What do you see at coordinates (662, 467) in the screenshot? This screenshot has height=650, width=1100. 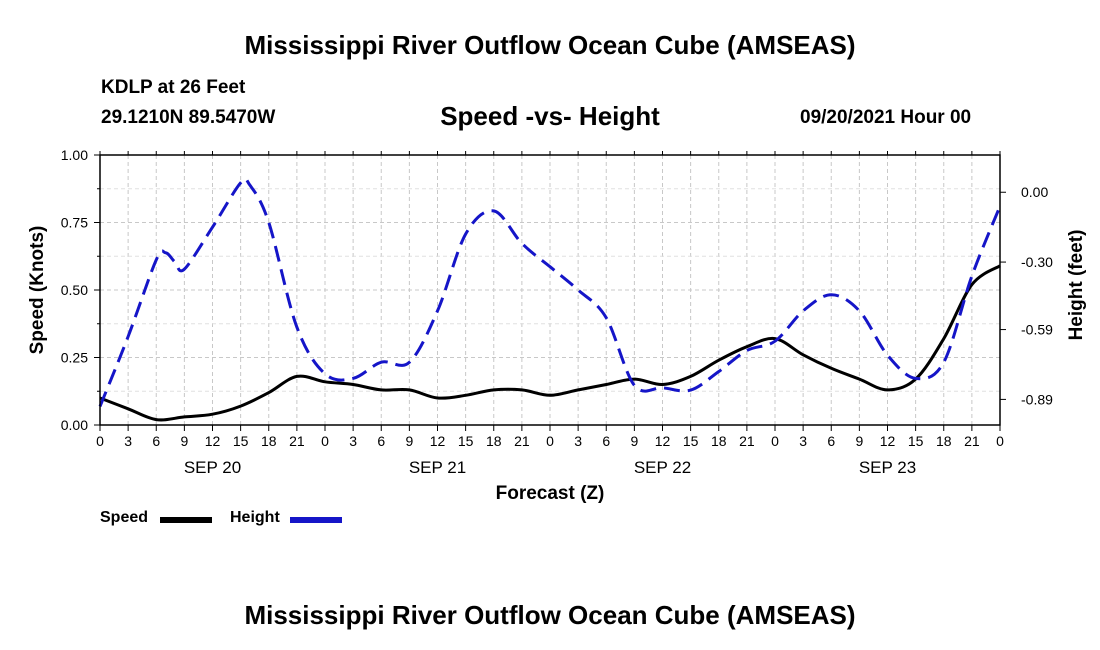 I see `x-date-label: SEP 22` at bounding box center [662, 467].